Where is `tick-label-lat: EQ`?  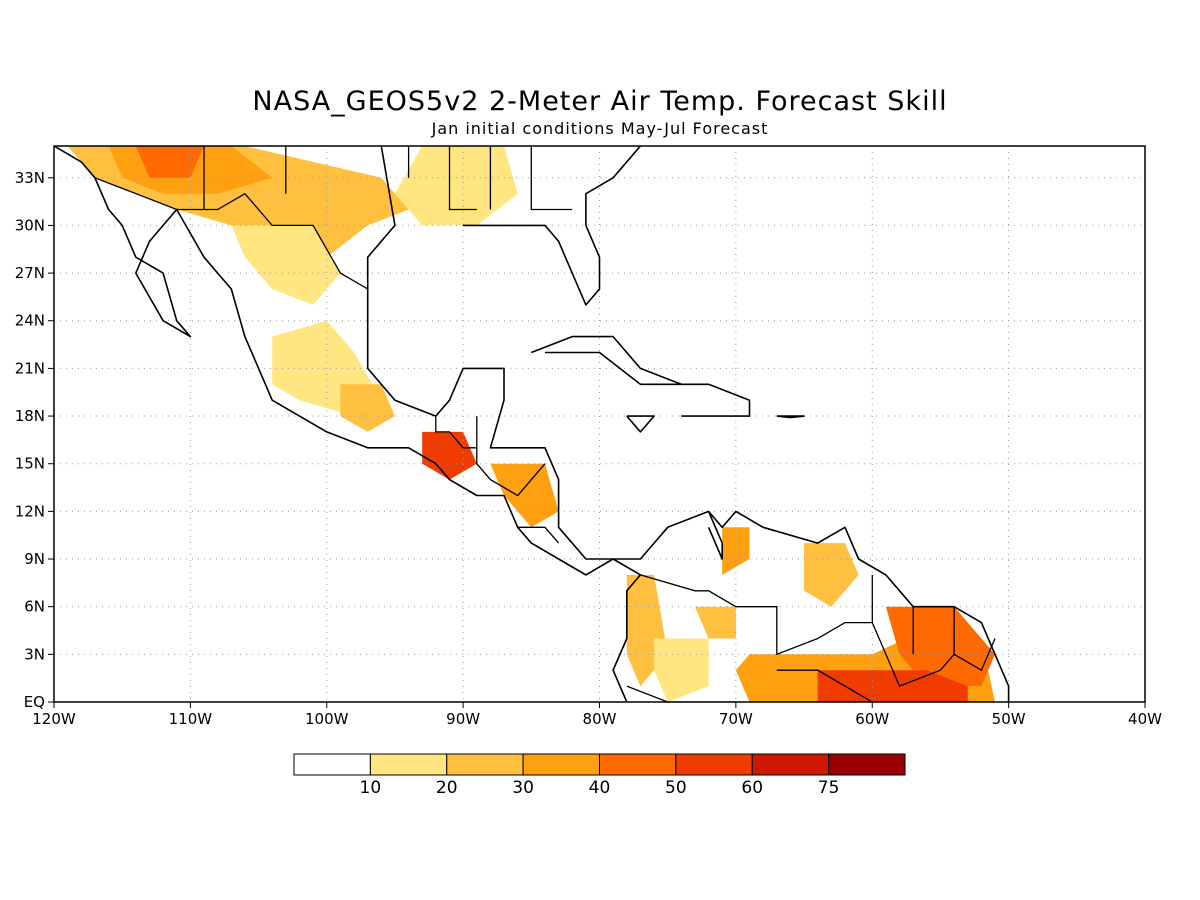 tick-label-lat: EQ is located at coordinates (34, 702).